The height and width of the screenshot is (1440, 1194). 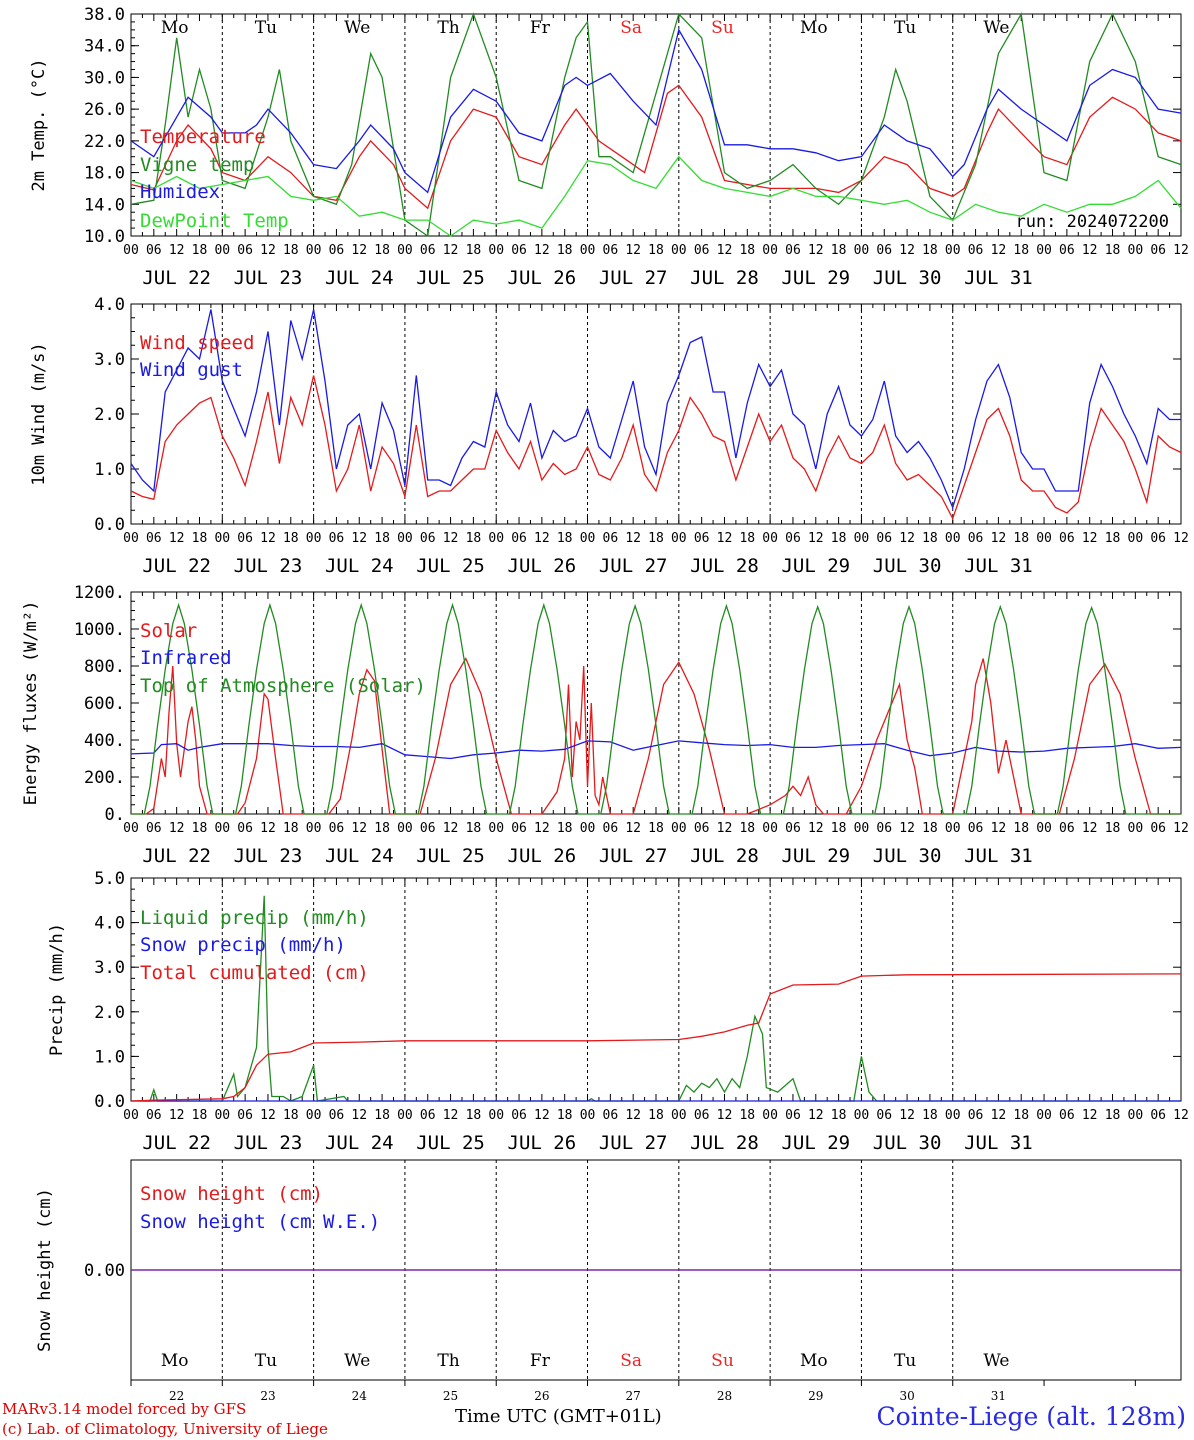 I want to click on legend-entry: Snow height (cm W.E.), so click(x=260, y=1222).